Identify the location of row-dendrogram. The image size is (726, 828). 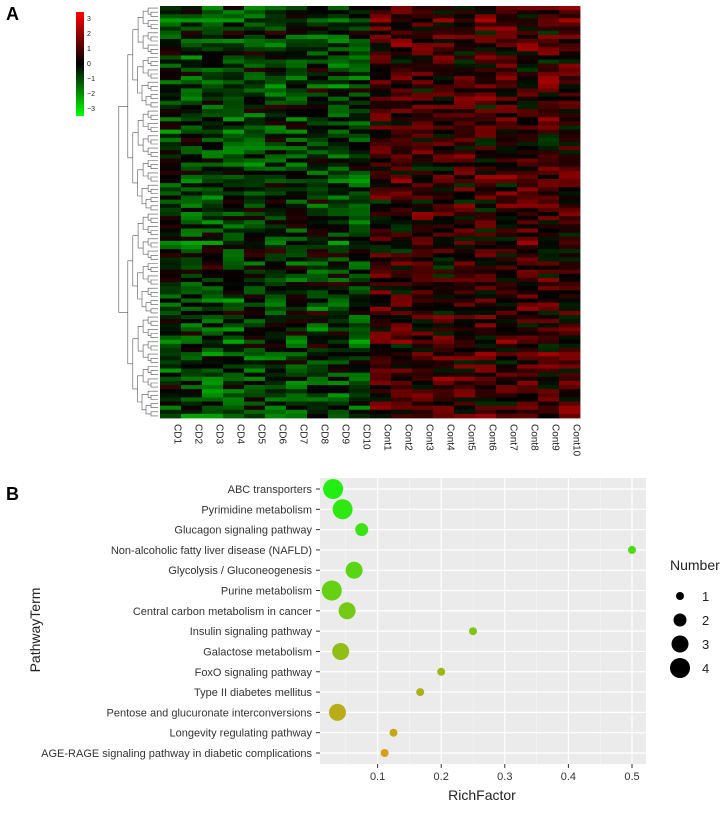
(138, 212).